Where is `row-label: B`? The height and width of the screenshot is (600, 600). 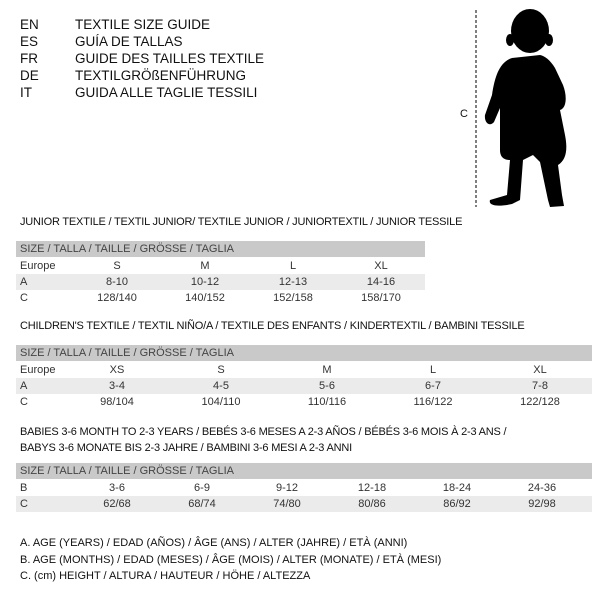 row-label: B is located at coordinates (24, 488).